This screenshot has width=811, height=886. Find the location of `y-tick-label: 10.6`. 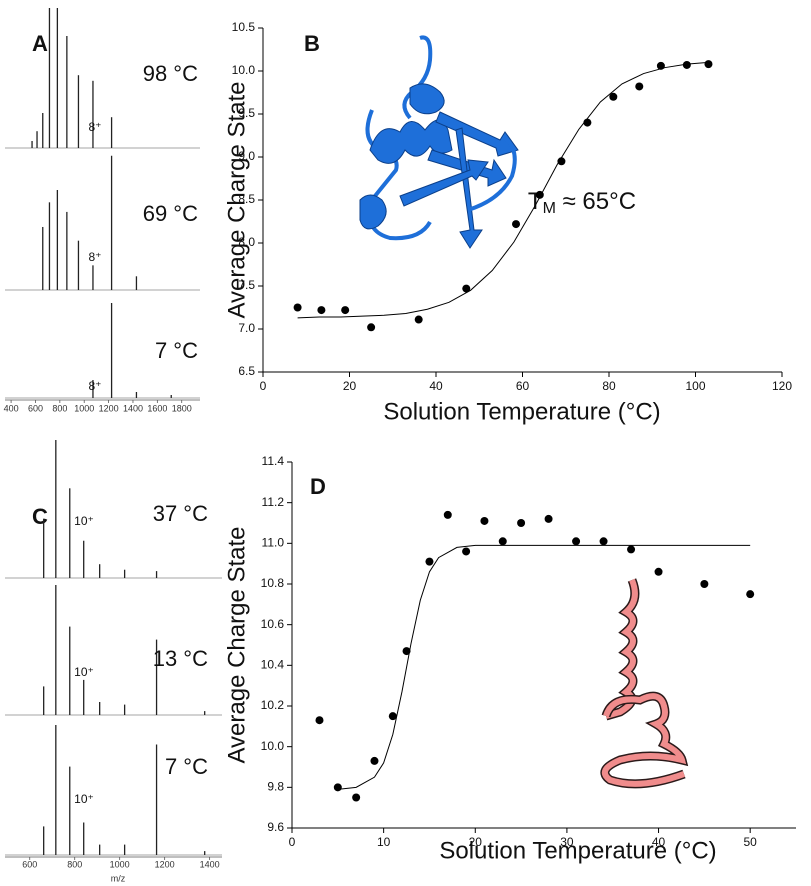

y-tick-label: 10.6 is located at coordinates (273, 624).